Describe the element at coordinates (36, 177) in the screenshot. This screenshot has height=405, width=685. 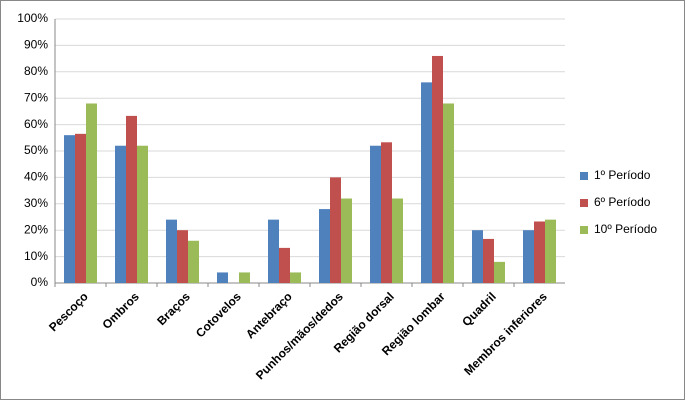
I see `y-tick-label: 40%` at that location.